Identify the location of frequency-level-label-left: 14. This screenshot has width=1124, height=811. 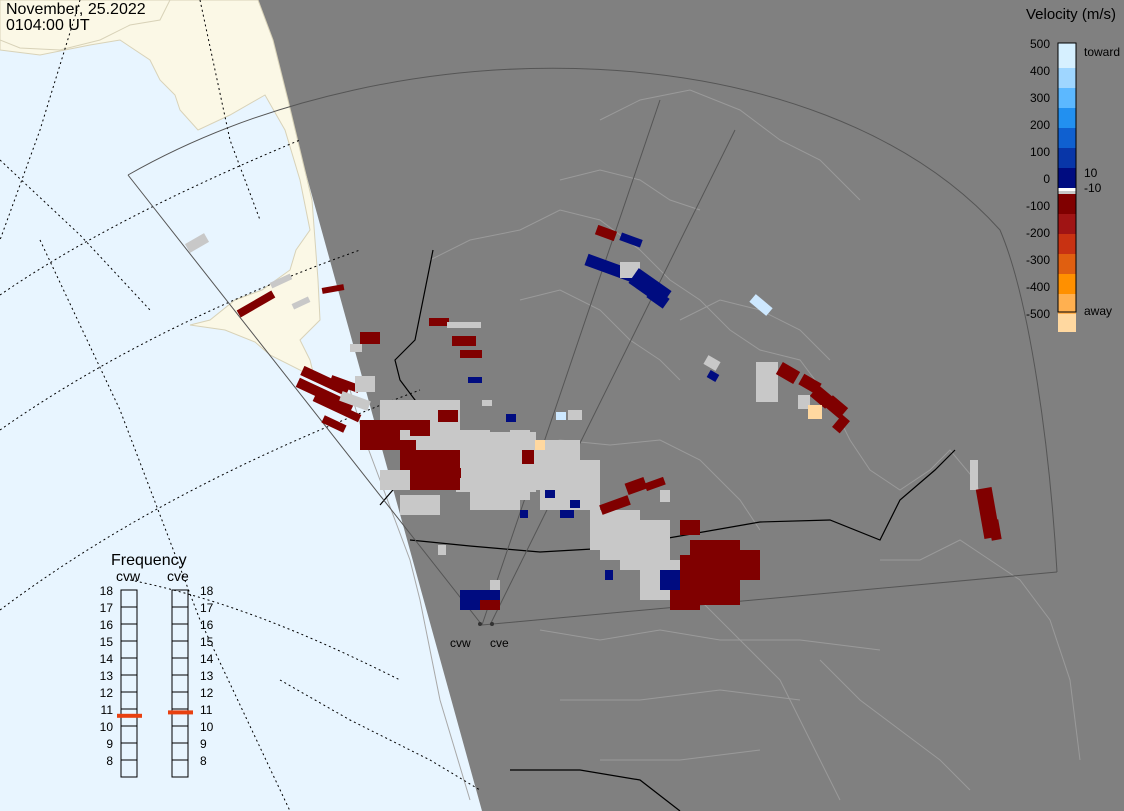
(107, 659).